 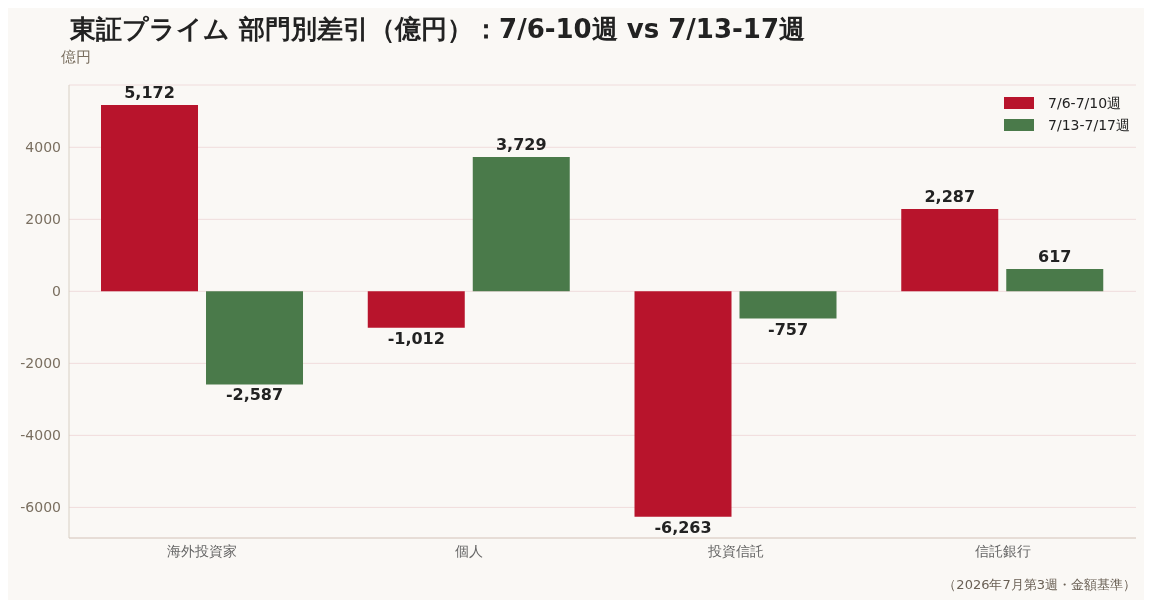 I want to click on data-label: 2,287, so click(x=950, y=196).